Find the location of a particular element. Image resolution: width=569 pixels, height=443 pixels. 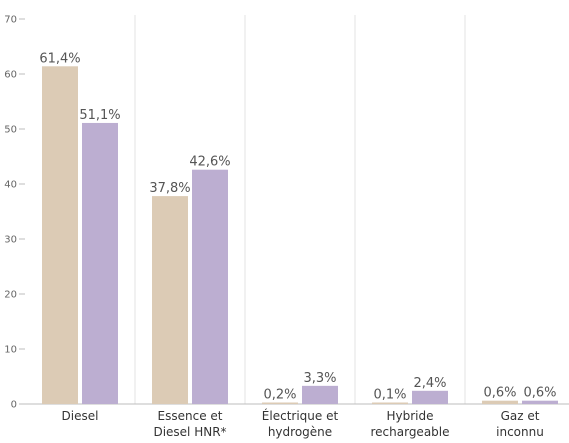

data-label-series-2: 42,6% is located at coordinates (209, 162).